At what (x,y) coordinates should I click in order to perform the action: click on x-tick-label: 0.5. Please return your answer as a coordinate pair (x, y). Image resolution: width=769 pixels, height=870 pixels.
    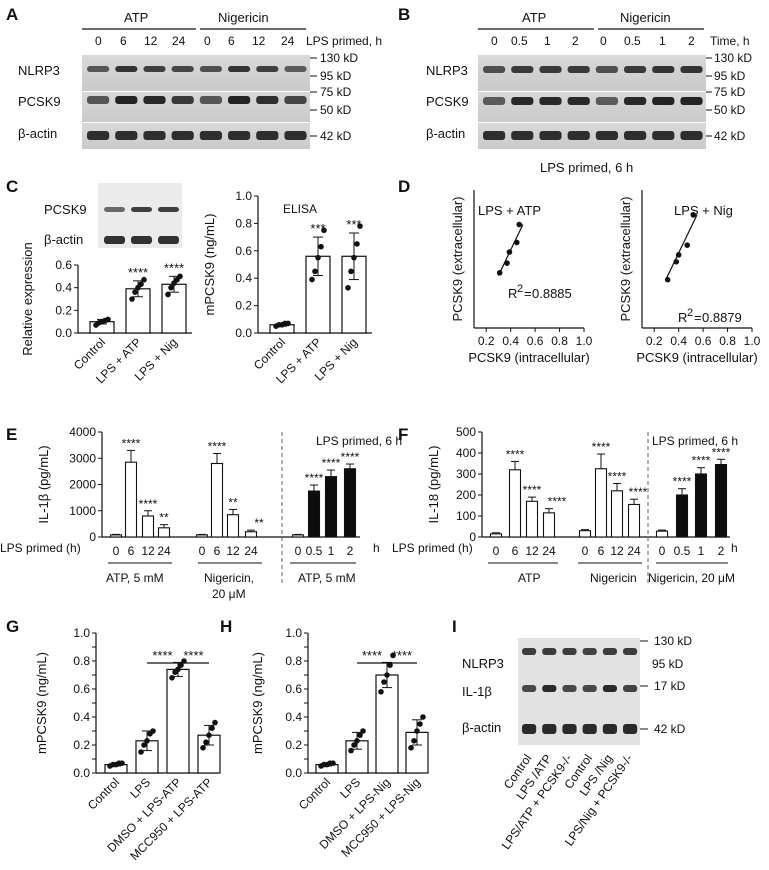
    Looking at the image, I should click on (314, 551).